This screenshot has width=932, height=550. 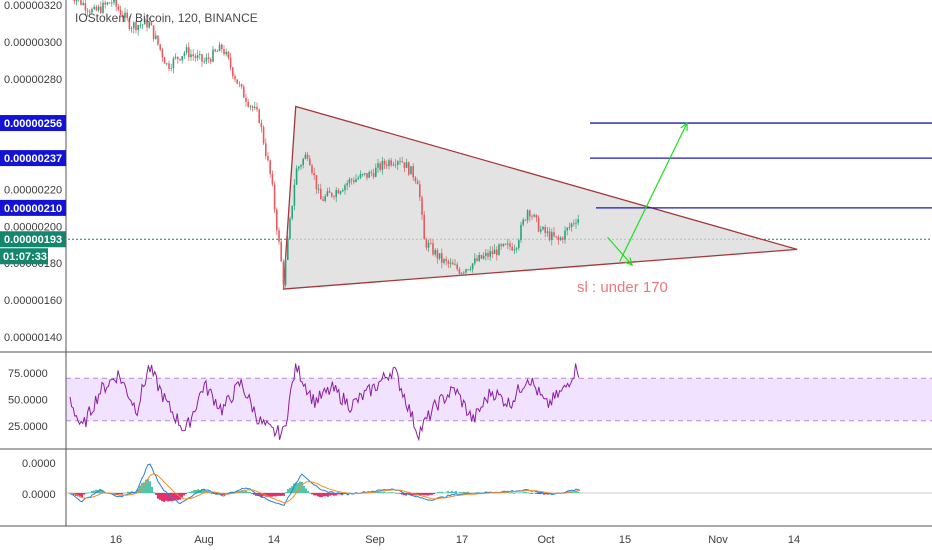 What do you see at coordinates (39, 495) in the screenshot?
I see `macd-tick-label: 0.0000` at bounding box center [39, 495].